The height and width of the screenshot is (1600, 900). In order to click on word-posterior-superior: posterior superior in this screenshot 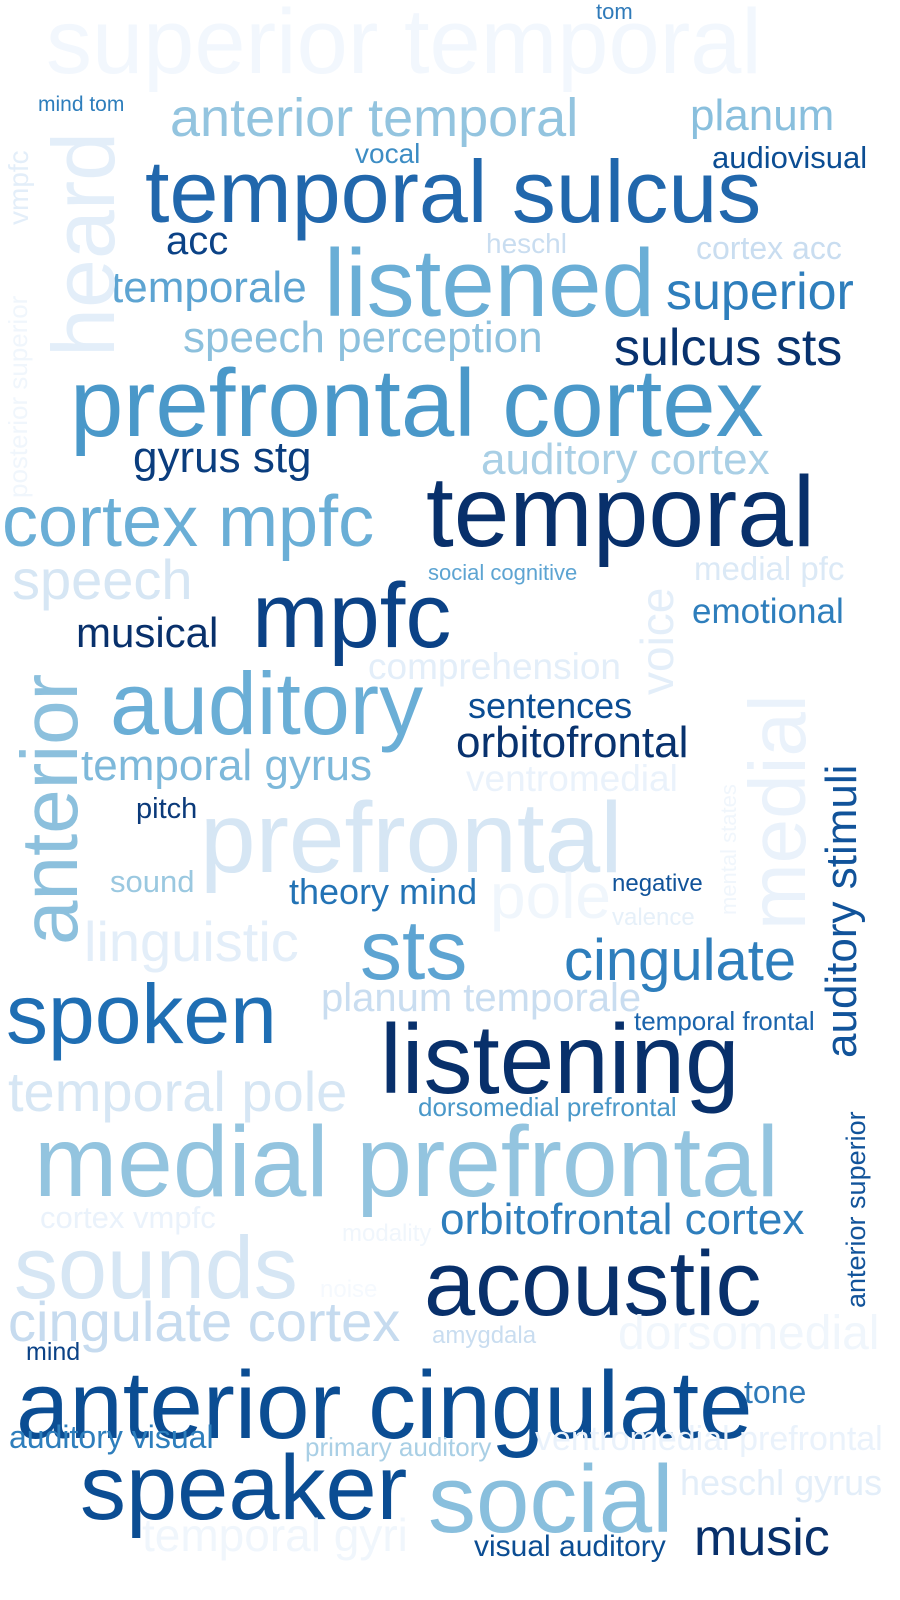, I will do `click(18, 396)`.